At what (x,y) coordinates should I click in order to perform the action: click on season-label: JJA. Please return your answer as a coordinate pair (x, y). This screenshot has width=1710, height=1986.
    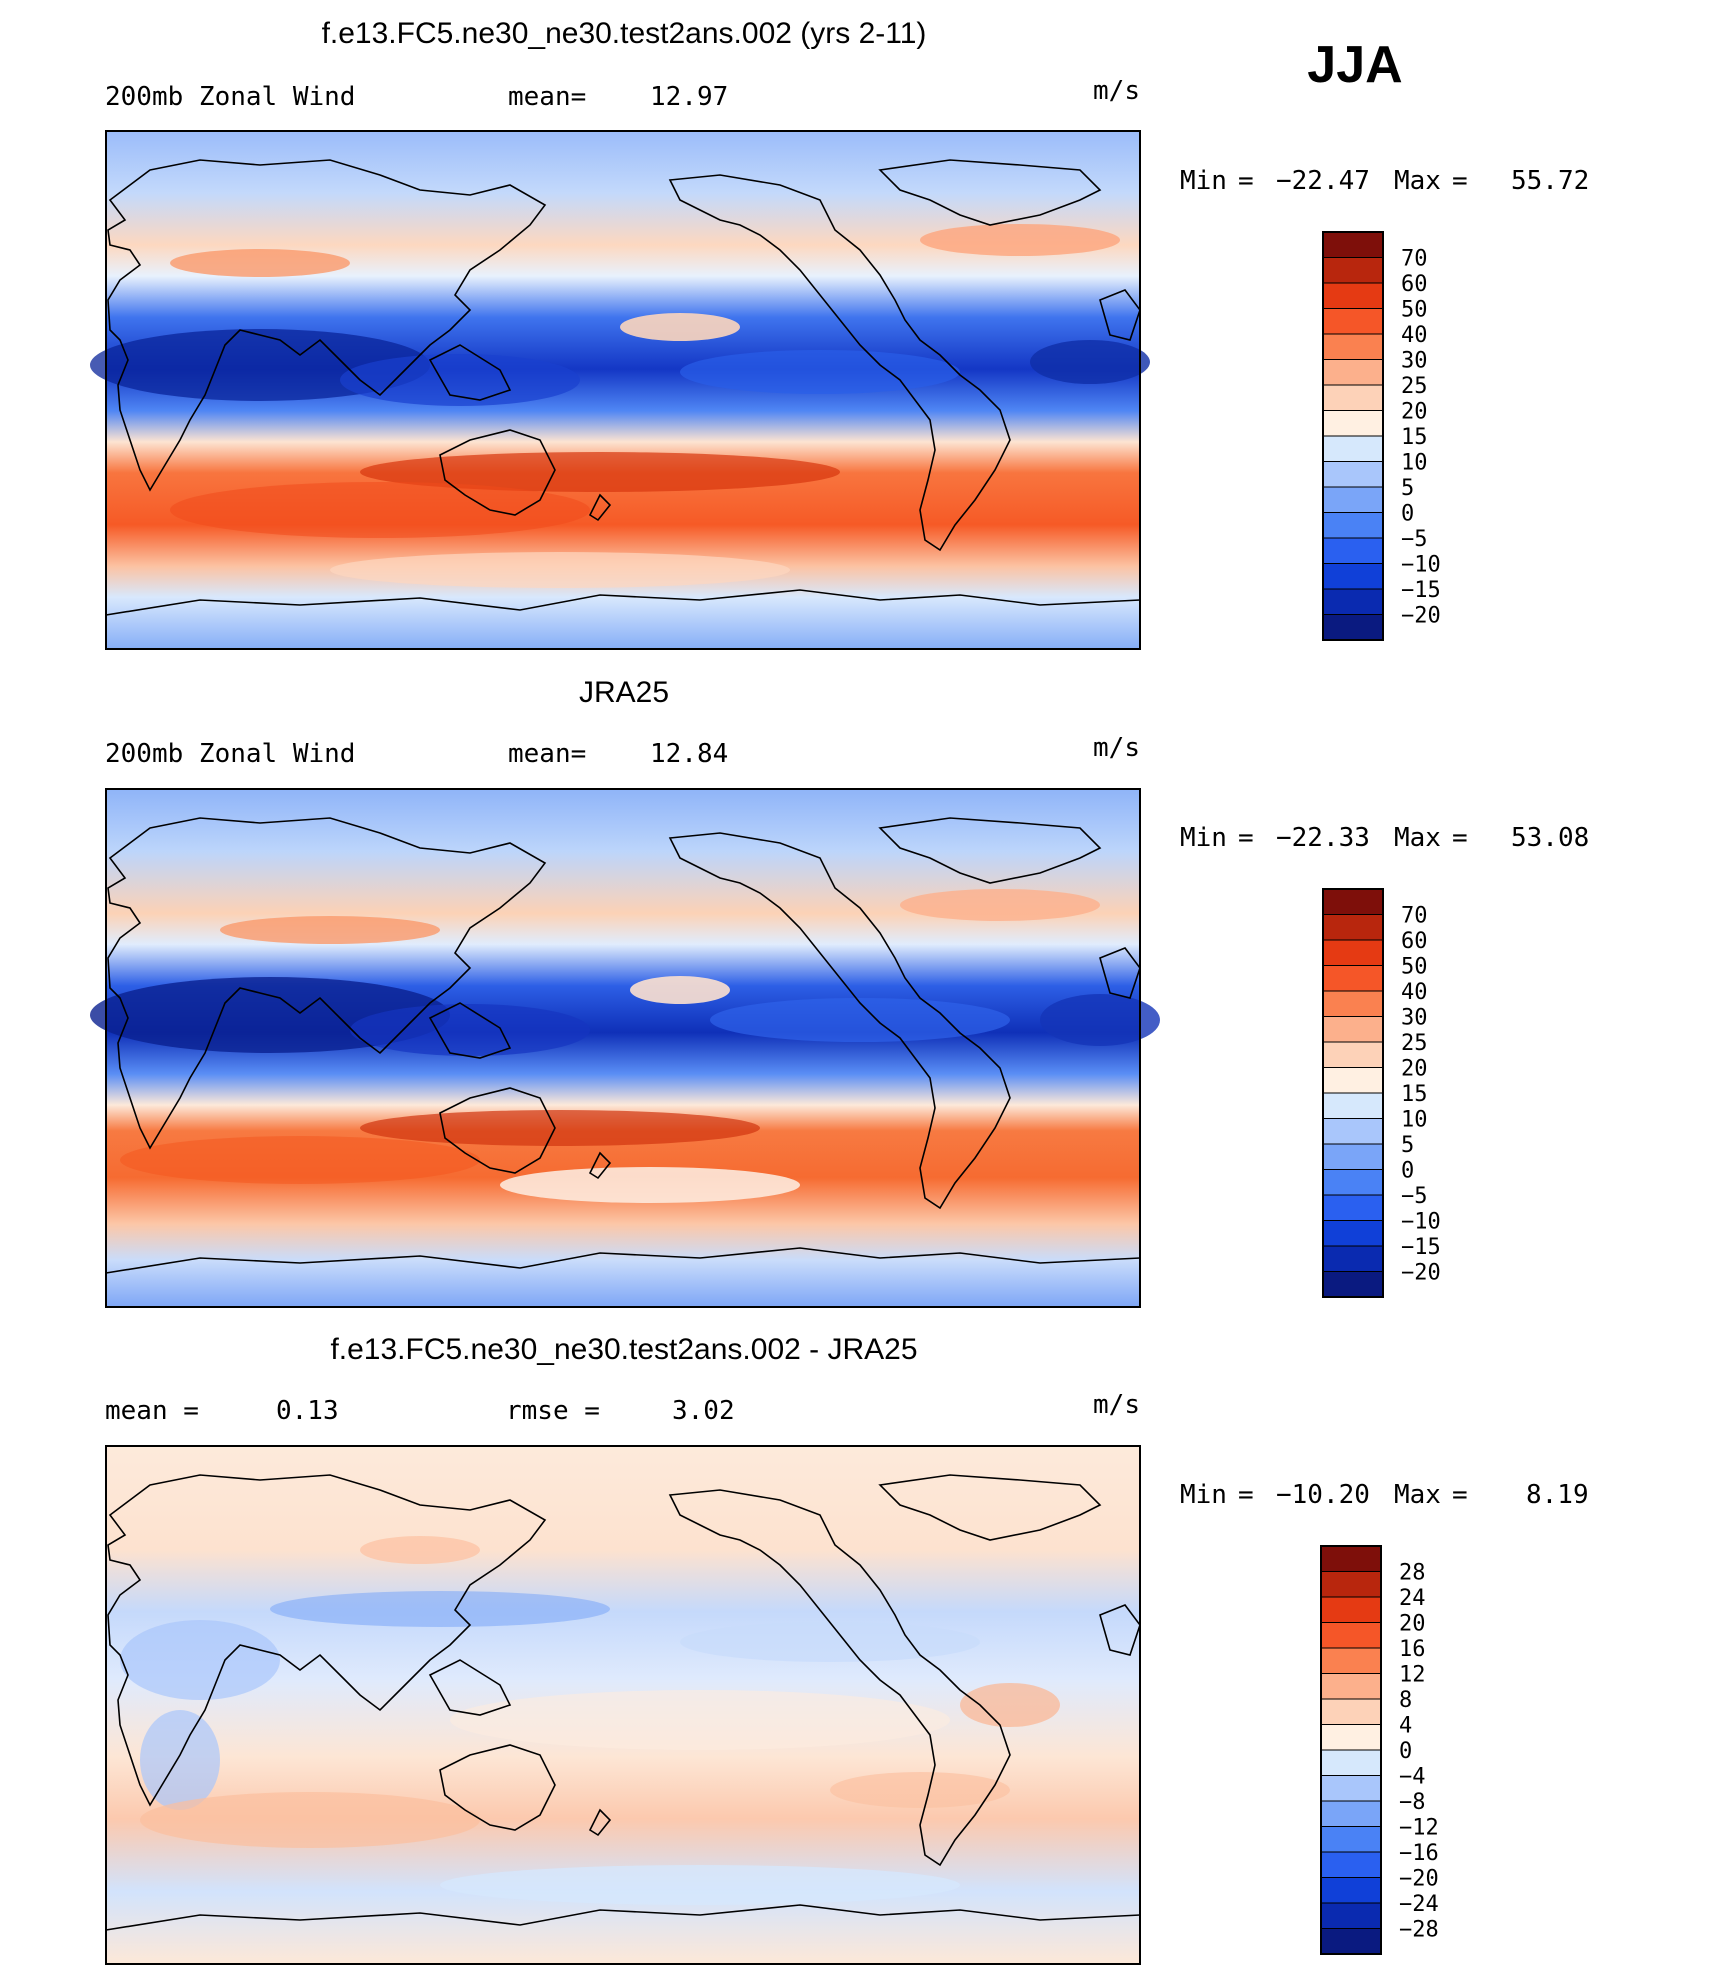
    Looking at the image, I should click on (1354, 65).